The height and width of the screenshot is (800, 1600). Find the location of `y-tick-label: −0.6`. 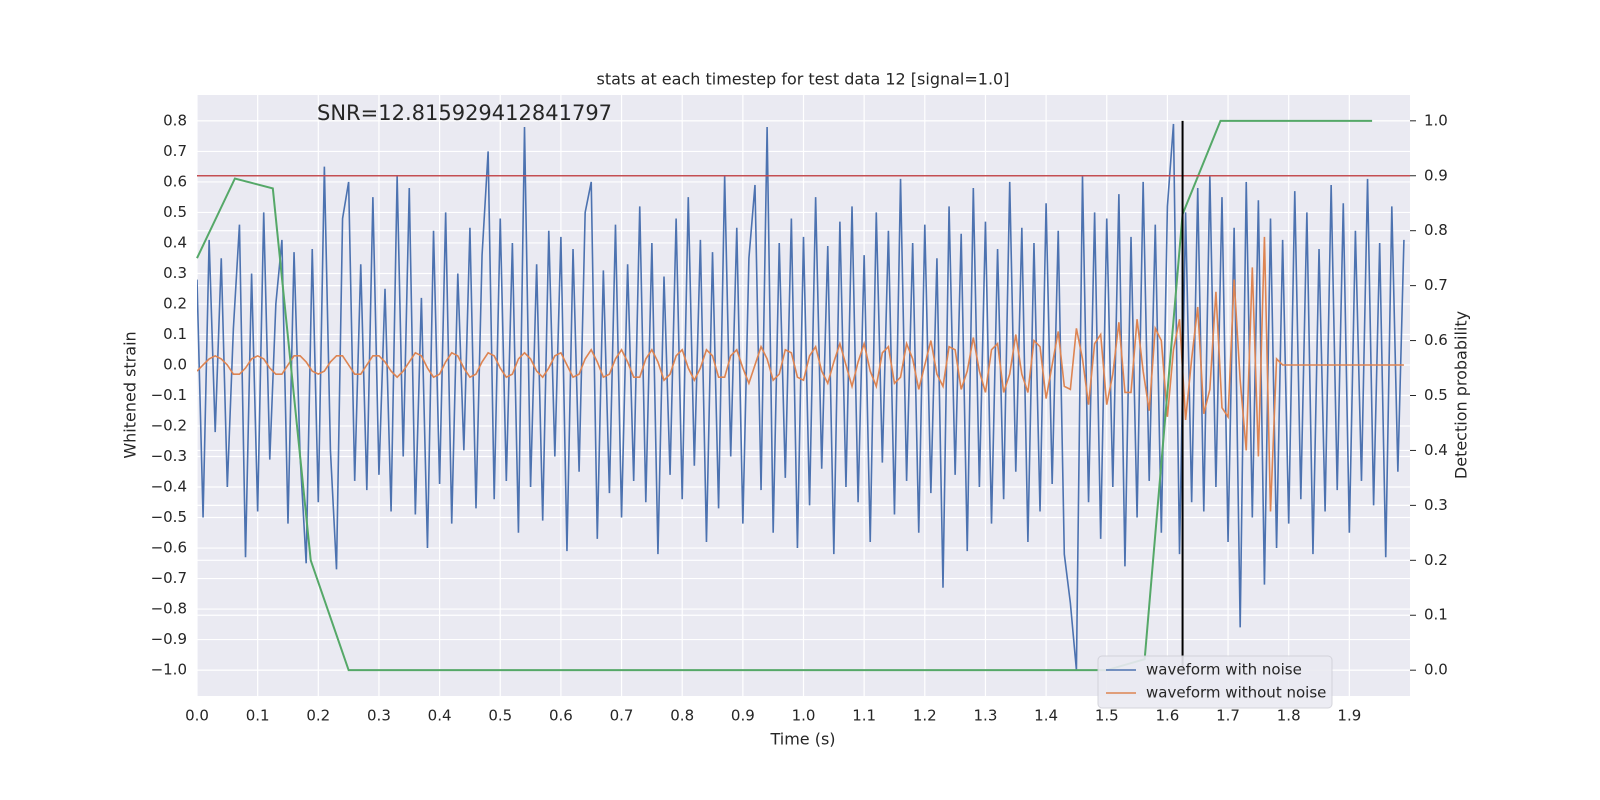

y-tick-label: −0.6 is located at coordinates (169, 548).